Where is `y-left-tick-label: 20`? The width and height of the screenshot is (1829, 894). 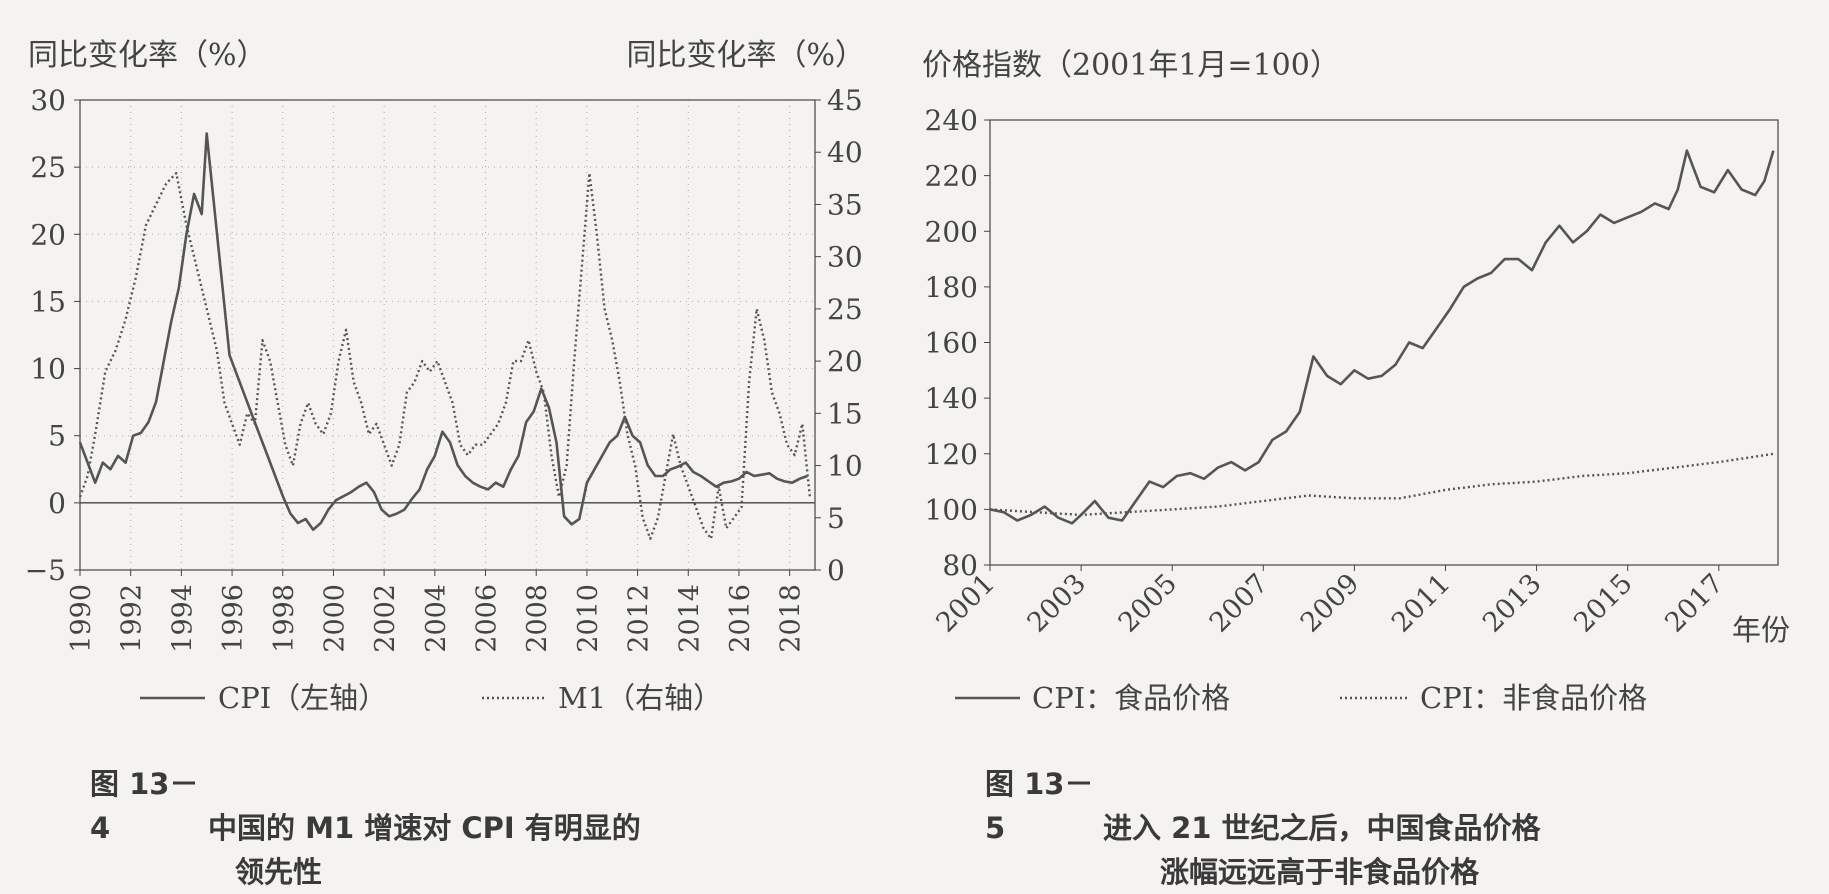
y-left-tick-label: 20 is located at coordinates (48, 234).